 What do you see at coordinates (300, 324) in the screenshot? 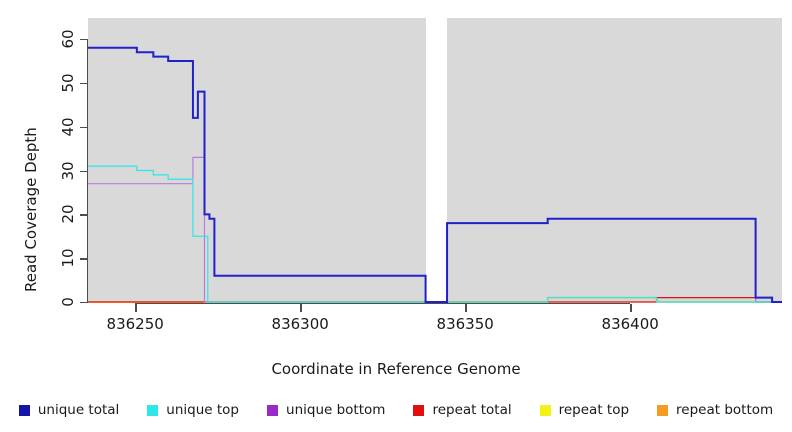
I see `x-tick-label: 836300` at bounding box center [300, 324].